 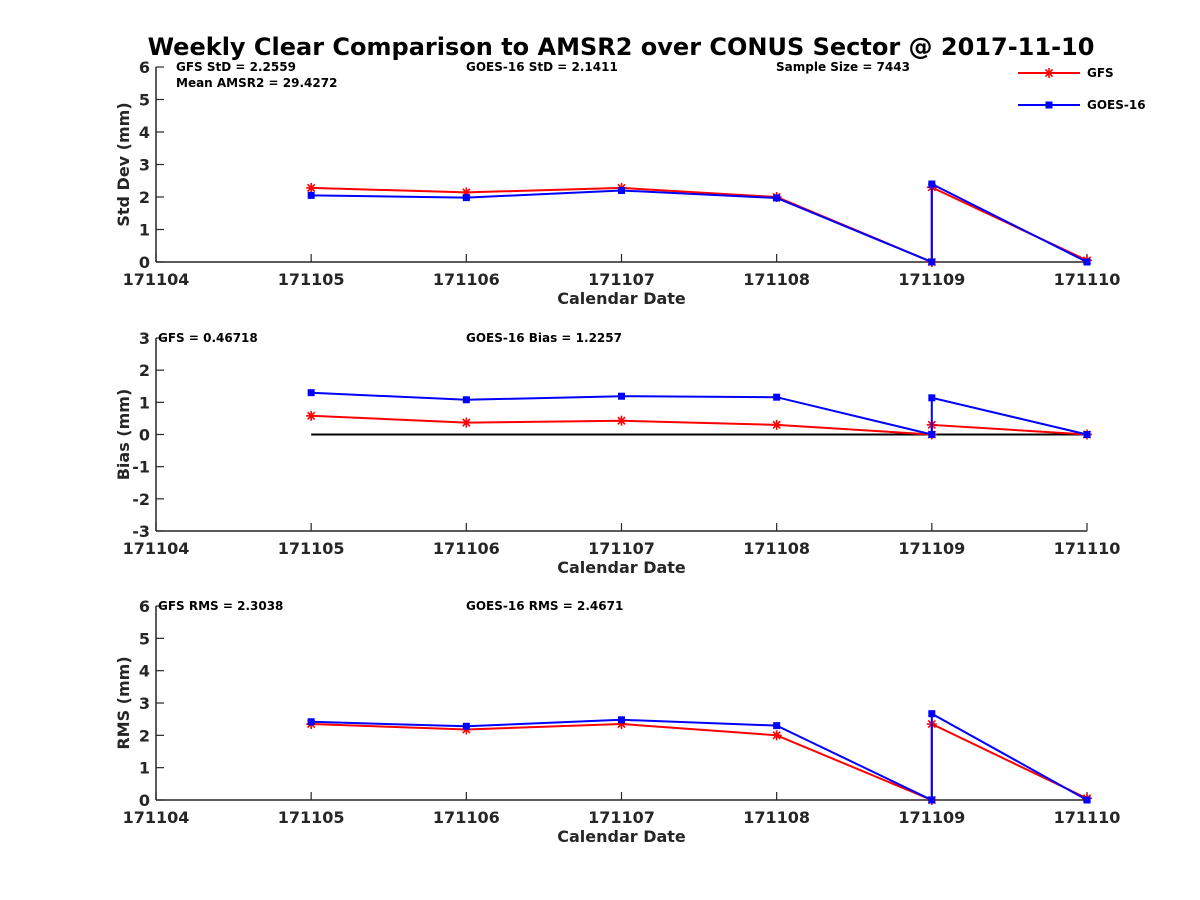 I want to click on x-tick-label: 171106, so click(x=466, y=548).